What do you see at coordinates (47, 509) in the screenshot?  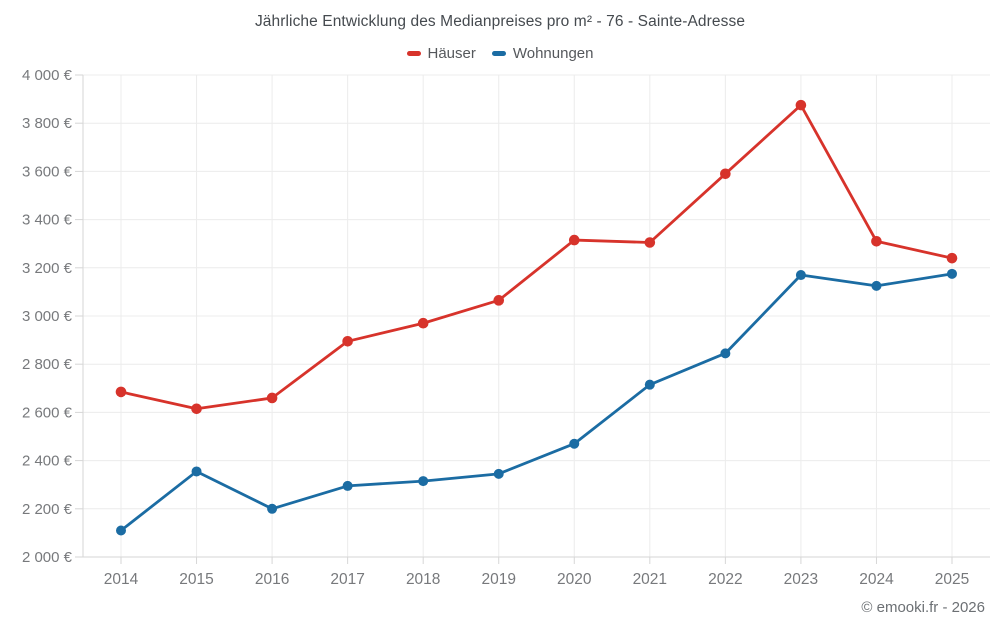 I see `y-axis-label: 2 200 €` at bounding box center [47, 509].